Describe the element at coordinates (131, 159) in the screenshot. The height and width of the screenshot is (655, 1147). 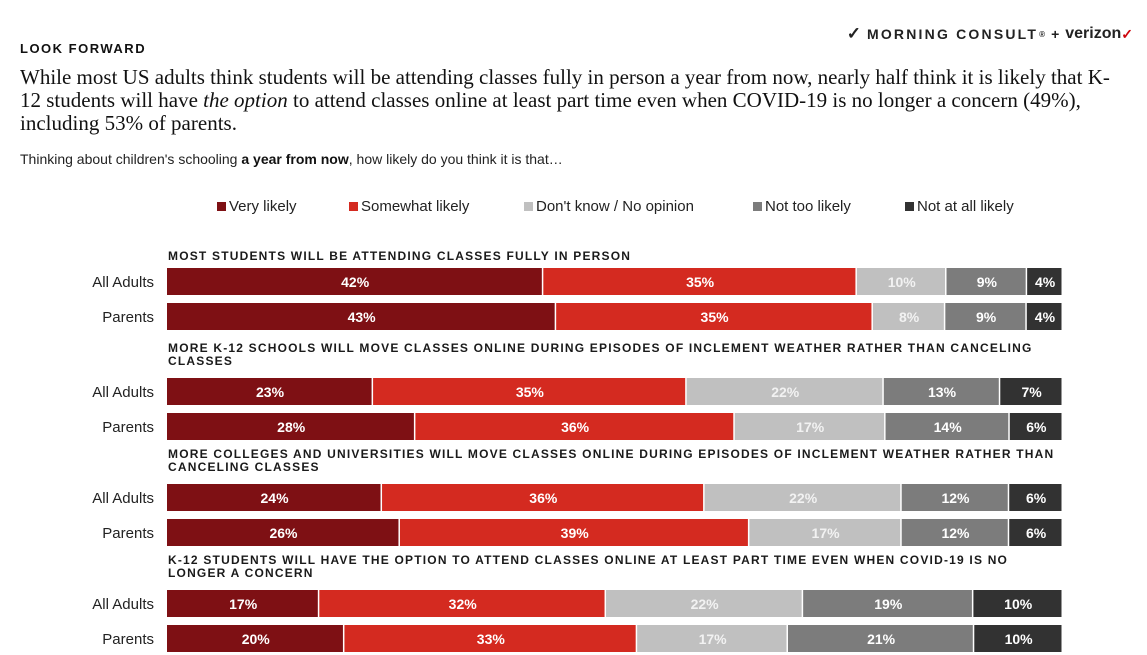
I see `question-part-1: Thinking about children's schooling` at that location.